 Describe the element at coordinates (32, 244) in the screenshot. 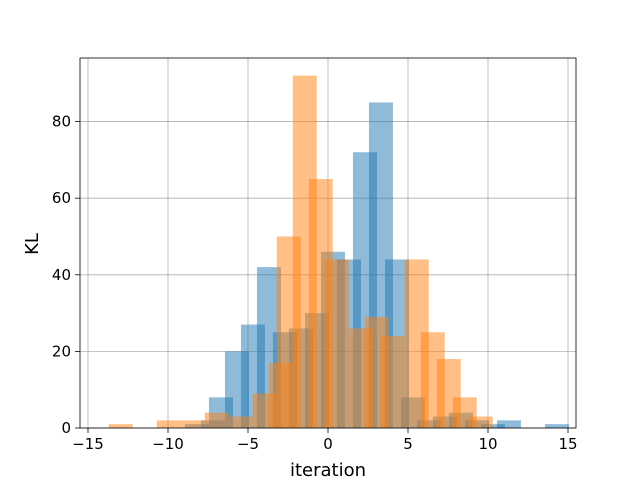

I see `y-axis-label: KL` at that location.